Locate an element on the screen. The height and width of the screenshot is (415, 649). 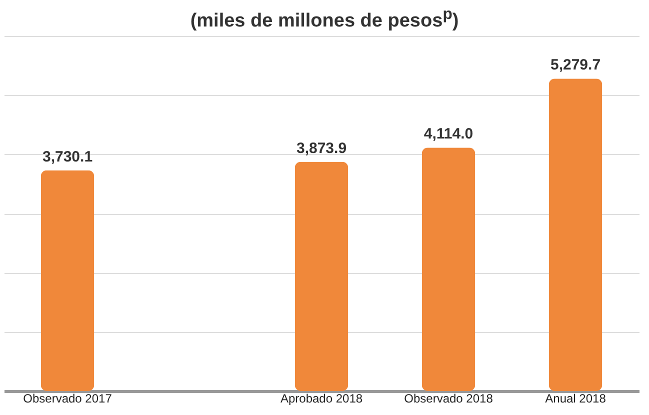
x-tick-label: Aprobado 2018 is located at coordinates (321, 399).